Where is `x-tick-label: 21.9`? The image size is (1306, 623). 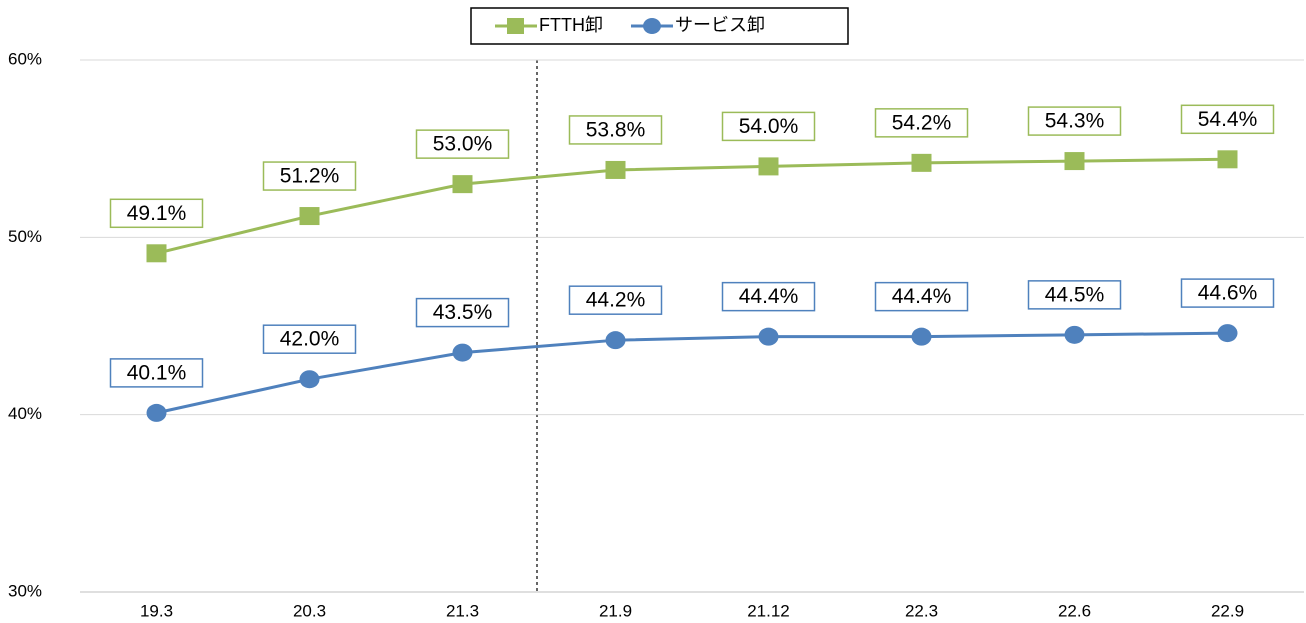
x-tick-label: 21.9 is located at coordinates (615, 610).